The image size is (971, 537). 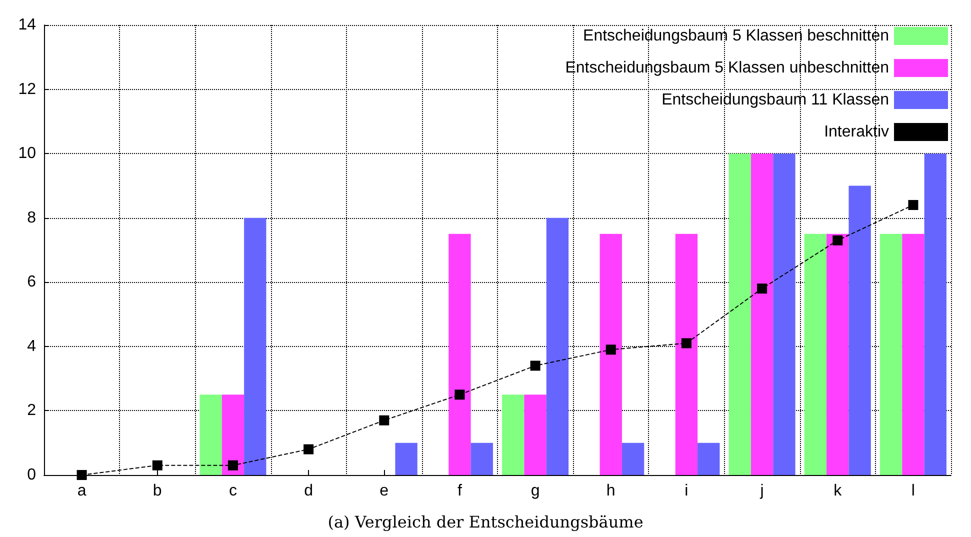 What do you see at coordinates (486, 522) in the screenshot?
I see `text: (a) Vergleich der Entscheidungsbäume` at bounding box center [486, 522].